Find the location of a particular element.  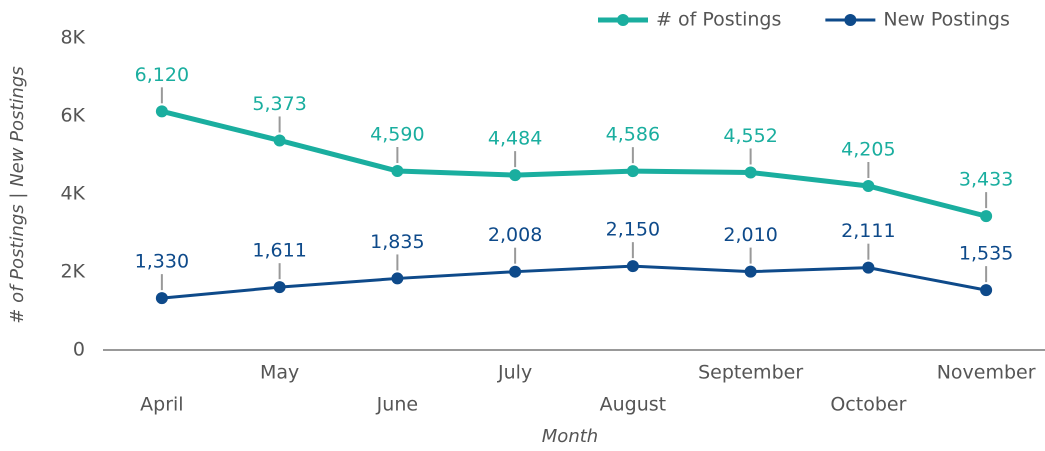

data-label: 2,010 is located at coordinates (750, 235).